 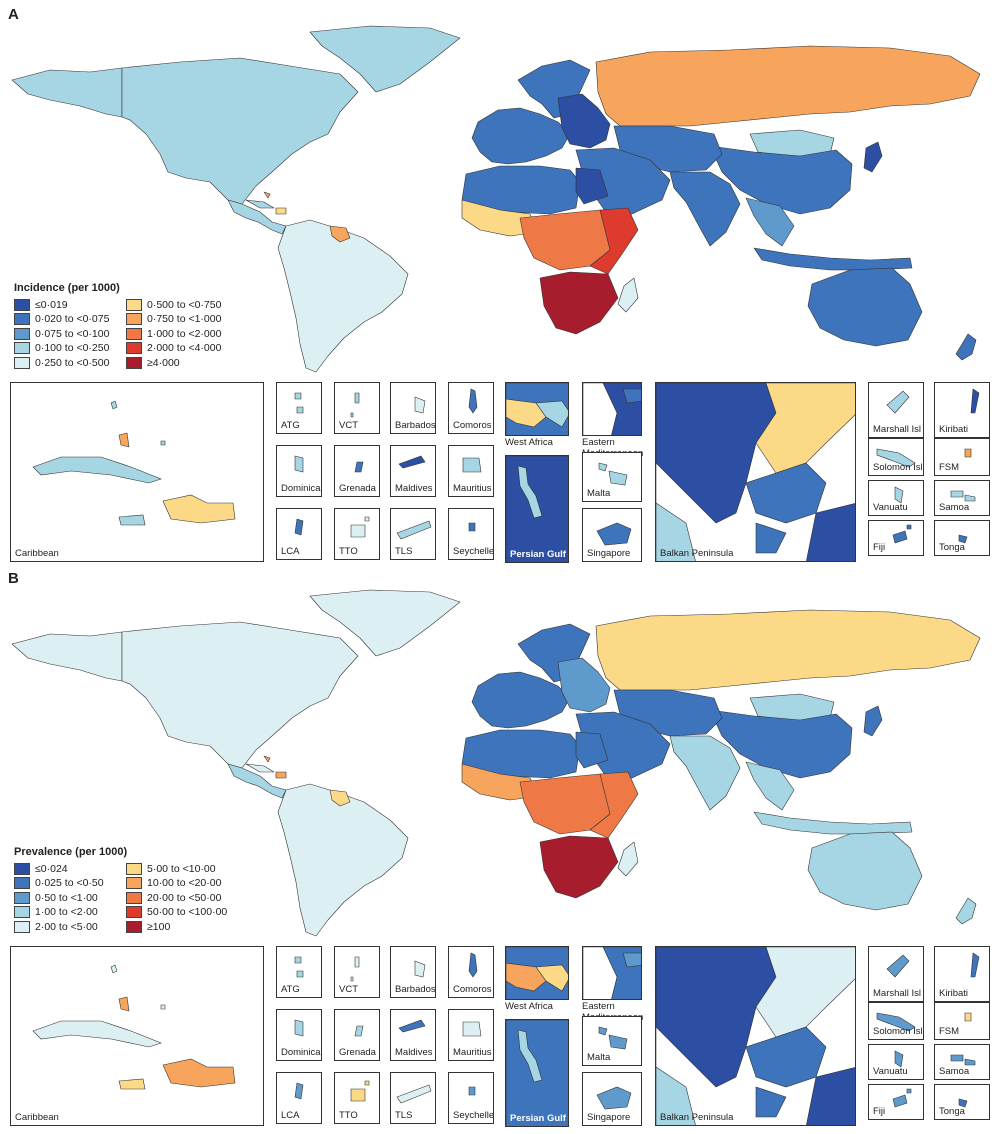 I want to click on inset-label: Barbados, so click(x=415, y=989).